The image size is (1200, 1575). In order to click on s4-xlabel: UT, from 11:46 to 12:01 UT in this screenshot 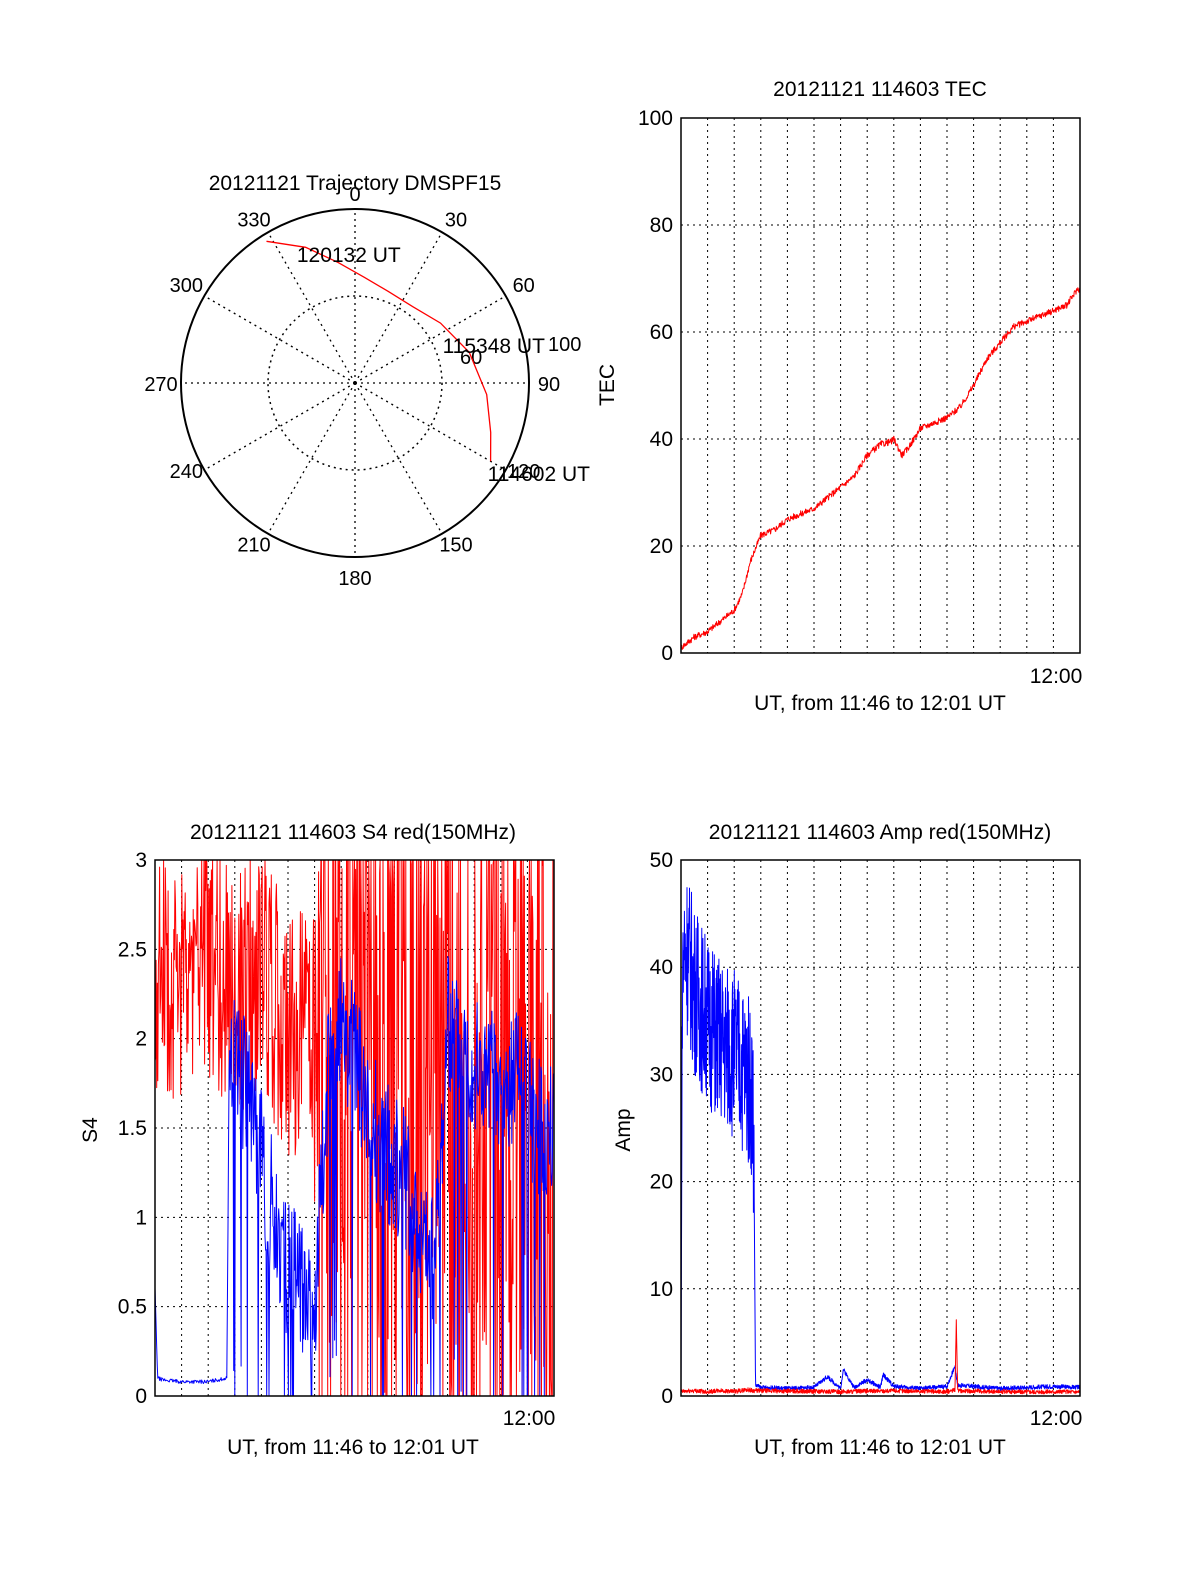, I will do `click(353, 1447)`.